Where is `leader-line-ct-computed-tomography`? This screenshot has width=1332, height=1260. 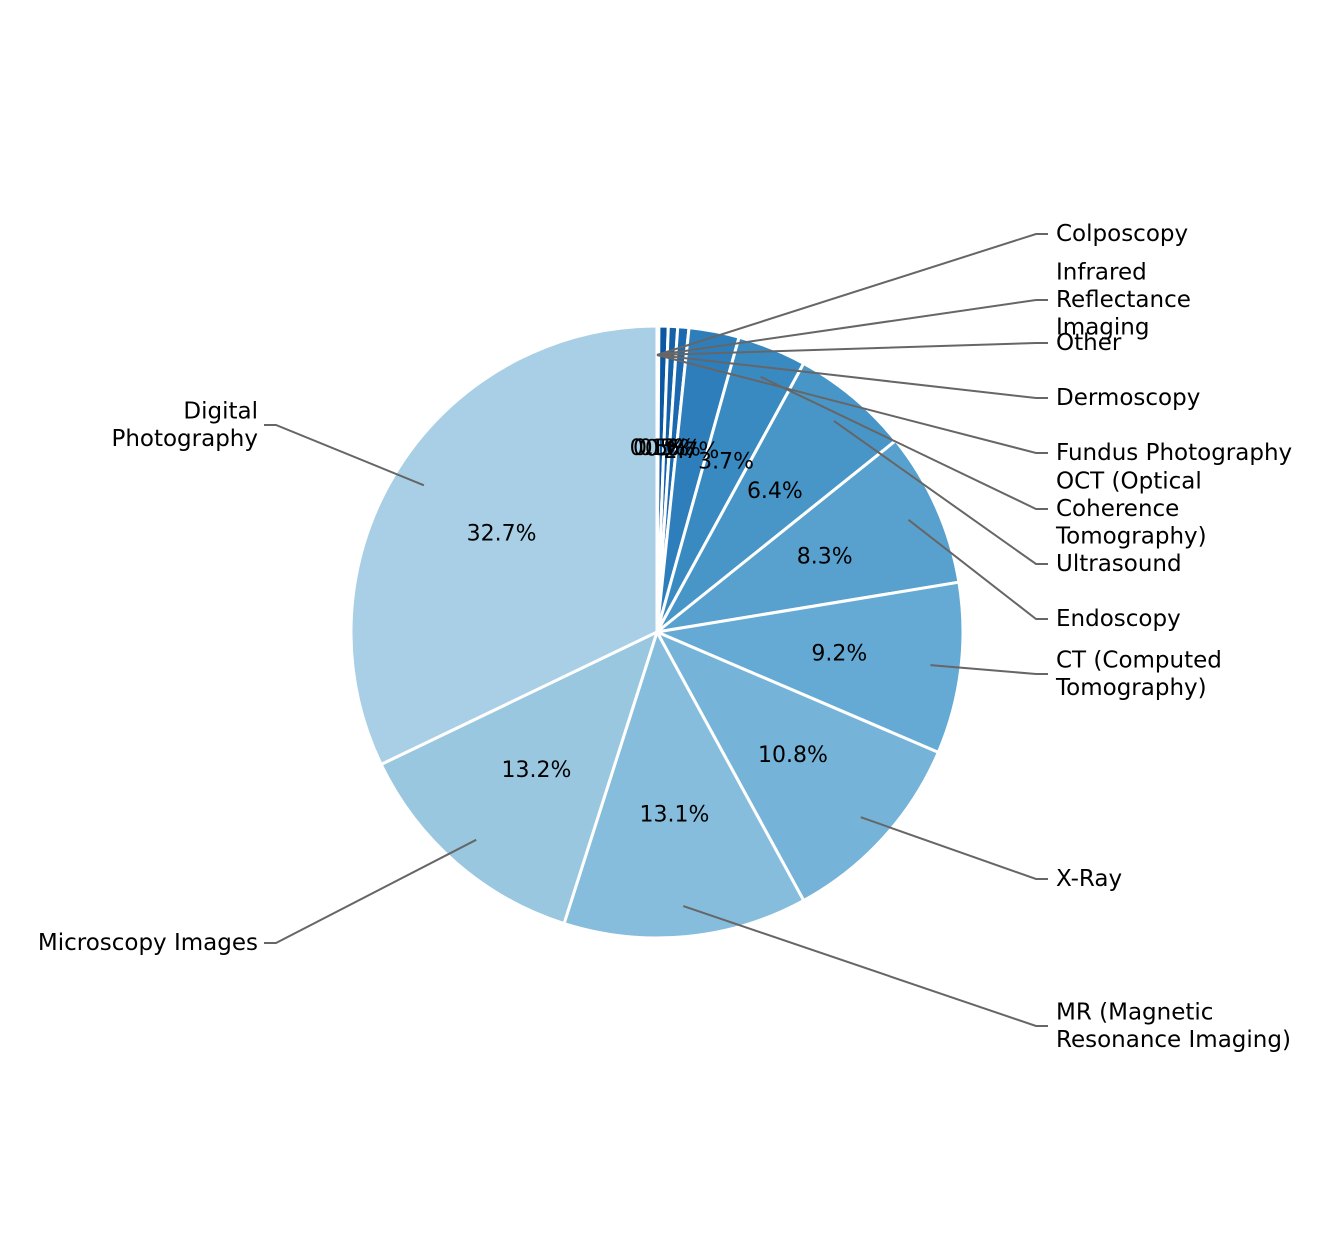
leader-line-ct-computed-tomography is located at coordinates (989, 669).